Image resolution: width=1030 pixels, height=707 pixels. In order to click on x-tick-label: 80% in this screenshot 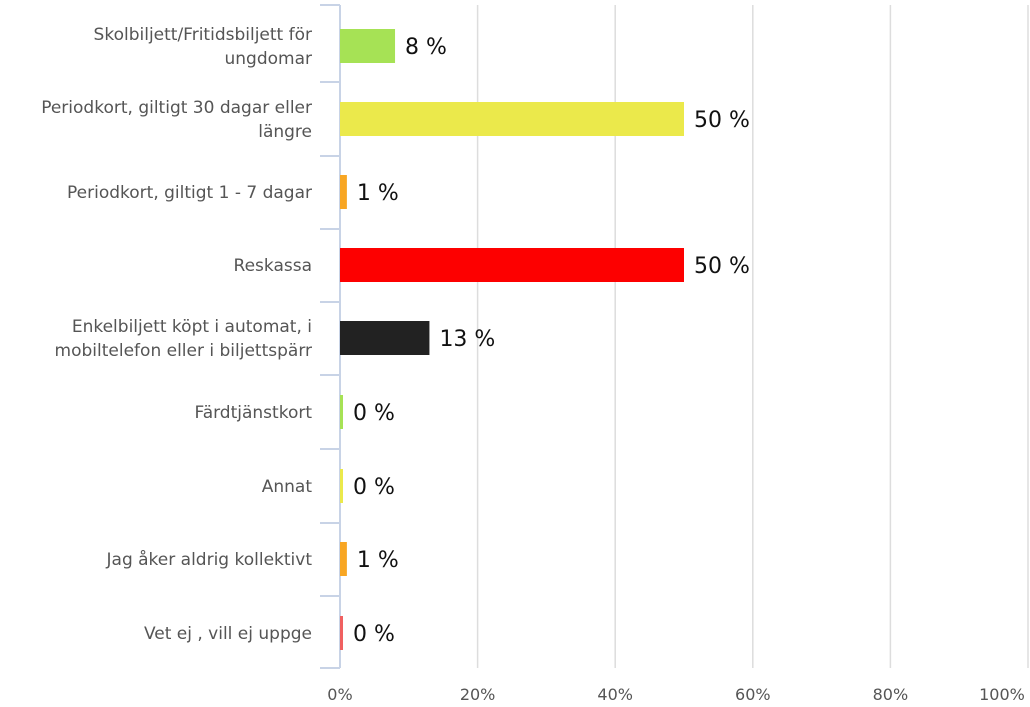, I will do `click(891, 694)`.